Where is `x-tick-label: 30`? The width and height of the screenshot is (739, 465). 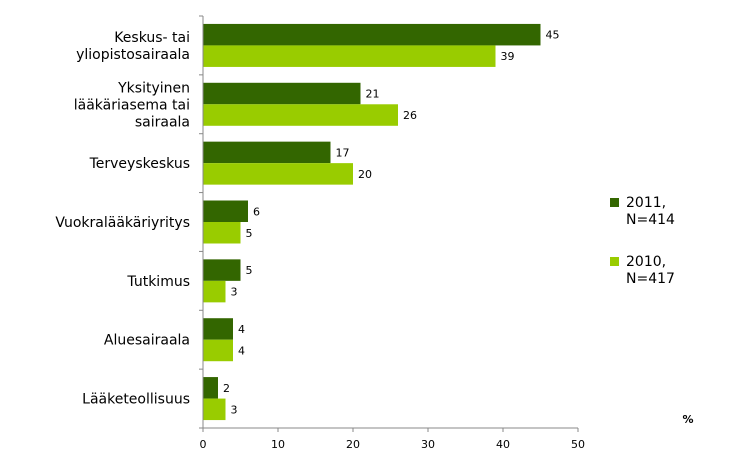
x-tick-label: 30 is located at coordinates (428, 444).